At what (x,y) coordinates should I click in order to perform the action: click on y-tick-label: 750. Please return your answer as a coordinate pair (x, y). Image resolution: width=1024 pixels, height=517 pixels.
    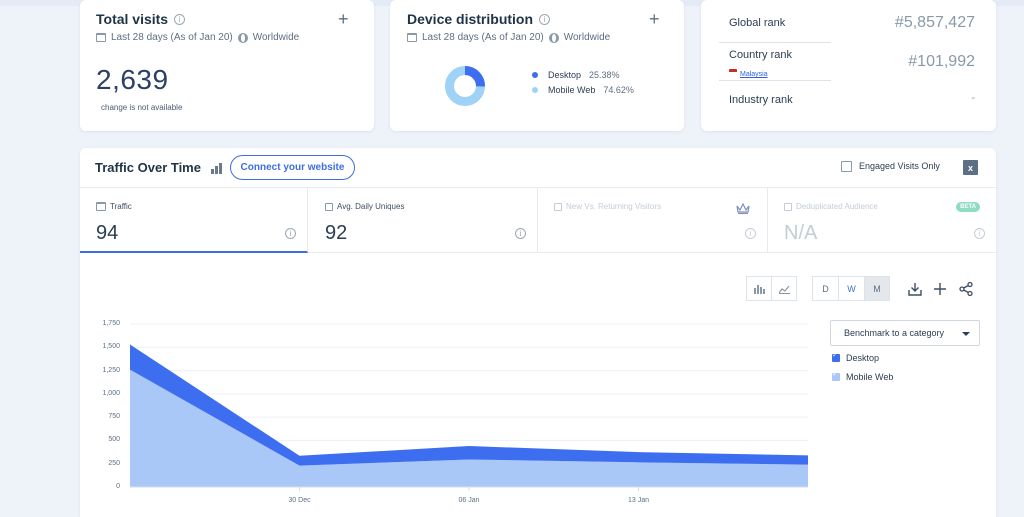
    Looking at the image, I should click on (114, 417).